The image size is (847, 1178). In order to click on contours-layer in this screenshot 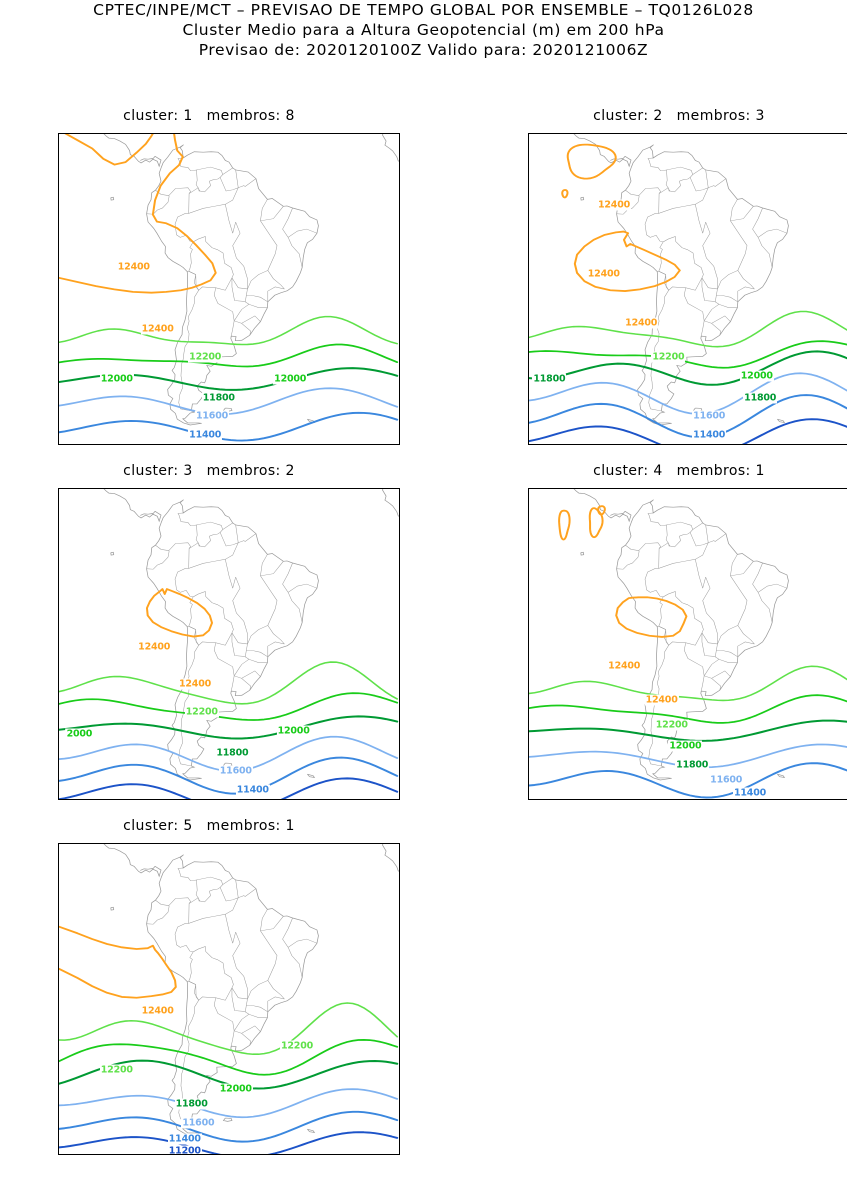, I will do `click(229, 1039)`.